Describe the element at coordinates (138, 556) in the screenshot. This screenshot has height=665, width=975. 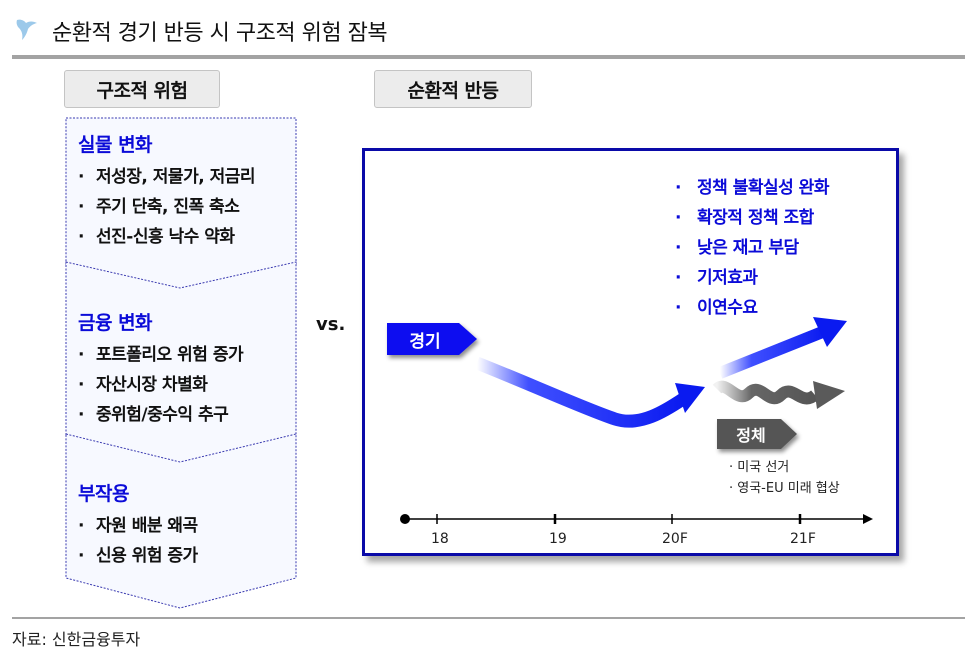
I see `list-item: · 신용 위험 증가` at that location.